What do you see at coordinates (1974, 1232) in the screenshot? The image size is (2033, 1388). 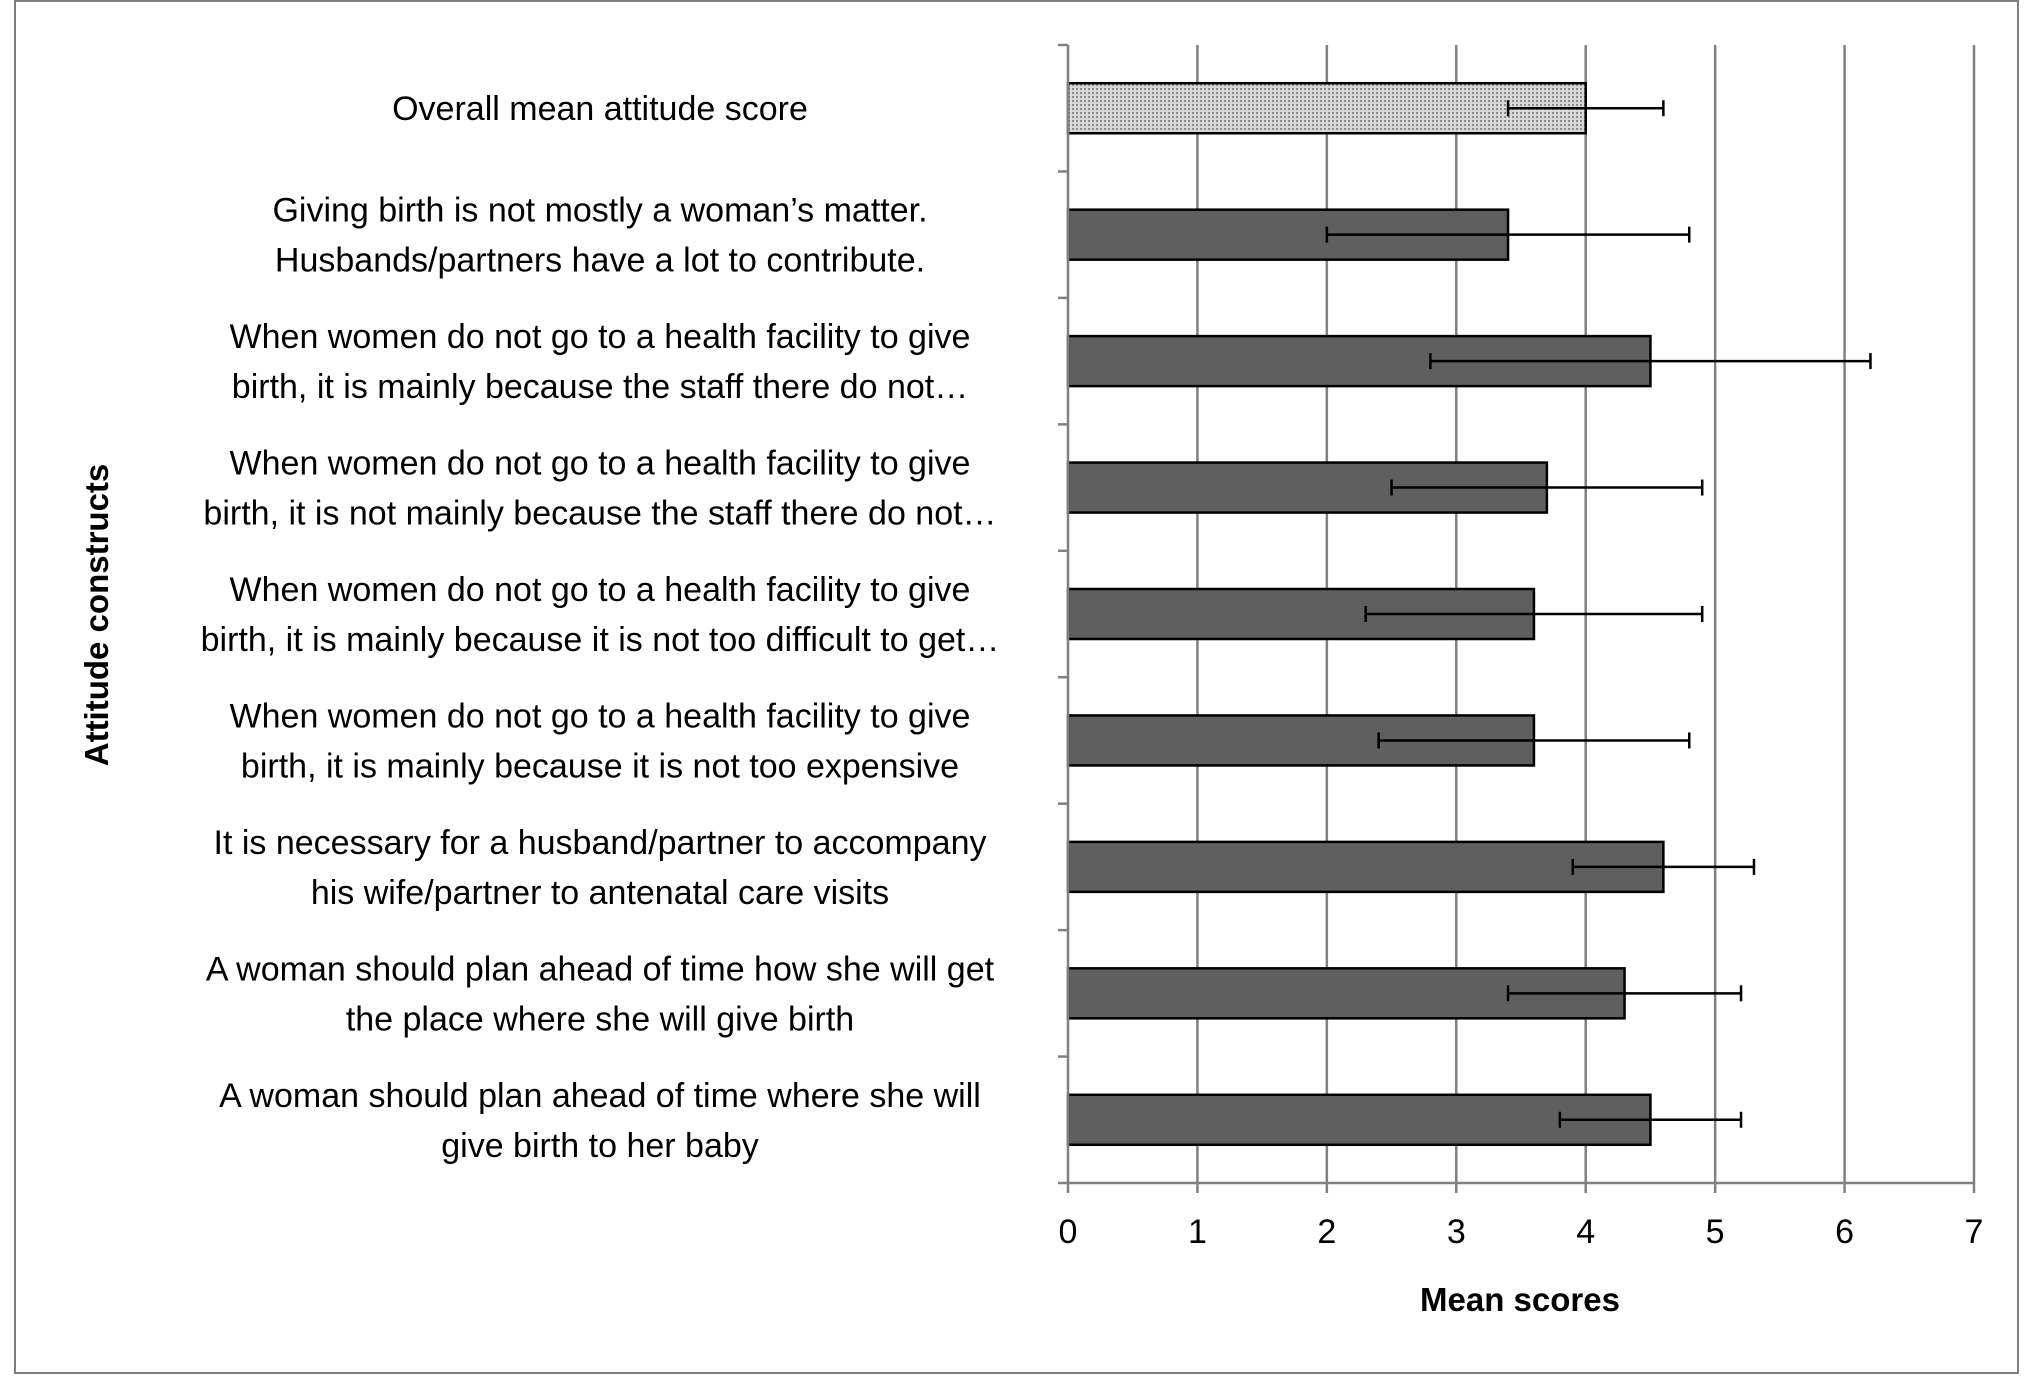 I see `x-tick-label-7: 7` at bounding box center [1974, 1232].